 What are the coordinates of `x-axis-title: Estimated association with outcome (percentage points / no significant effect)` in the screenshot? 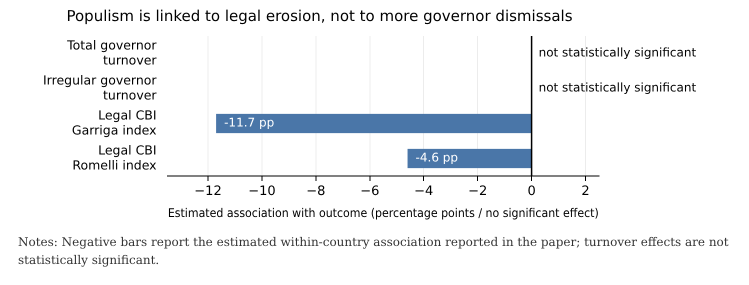 It's located at (383, 212).